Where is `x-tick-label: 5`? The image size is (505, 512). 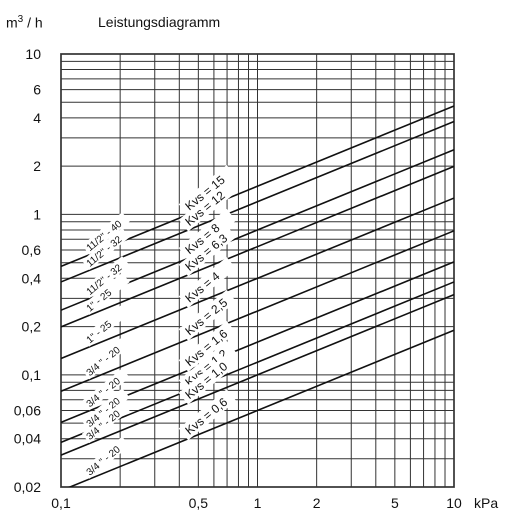 x-tick-label: 5 is located at coordinates (395, 503).